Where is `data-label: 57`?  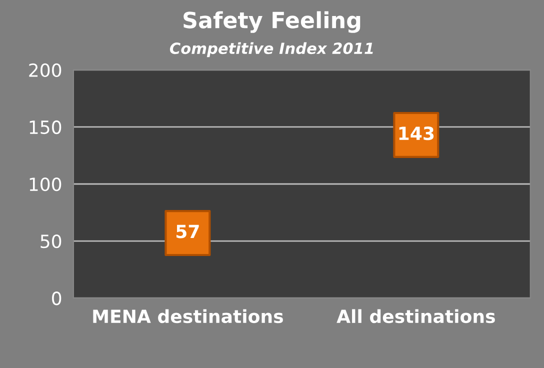
data-label: 57 is located at coordinates (187, 231).